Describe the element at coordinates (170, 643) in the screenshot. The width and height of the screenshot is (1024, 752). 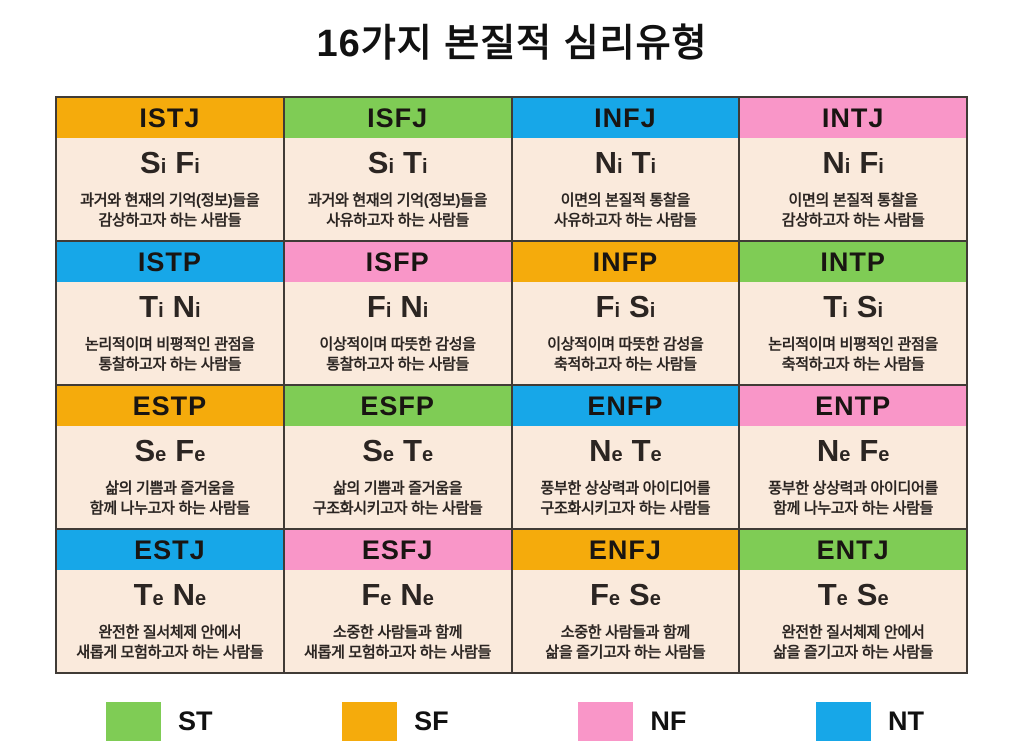
I see `type-description: 완전한 질서체제 안에서 새롭게 모험하고자 하는 사람들` at that location.